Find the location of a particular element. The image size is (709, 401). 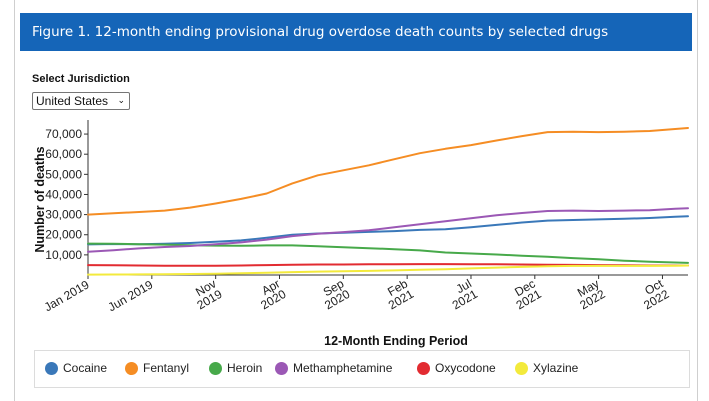

x-tick-label: Sep2020 is located at coordinates (334, 294).